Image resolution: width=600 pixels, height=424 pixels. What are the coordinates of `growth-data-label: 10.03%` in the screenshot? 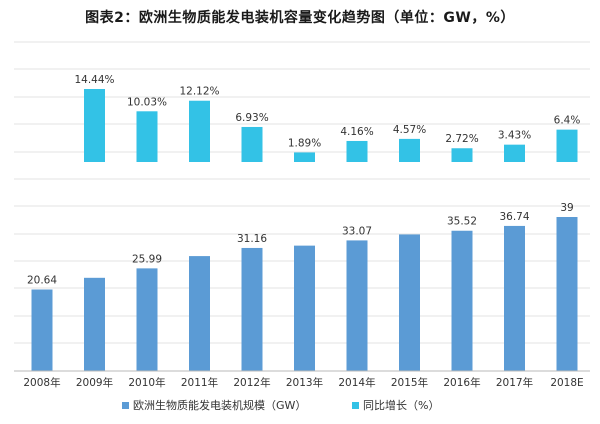 It's located at (147, 102).